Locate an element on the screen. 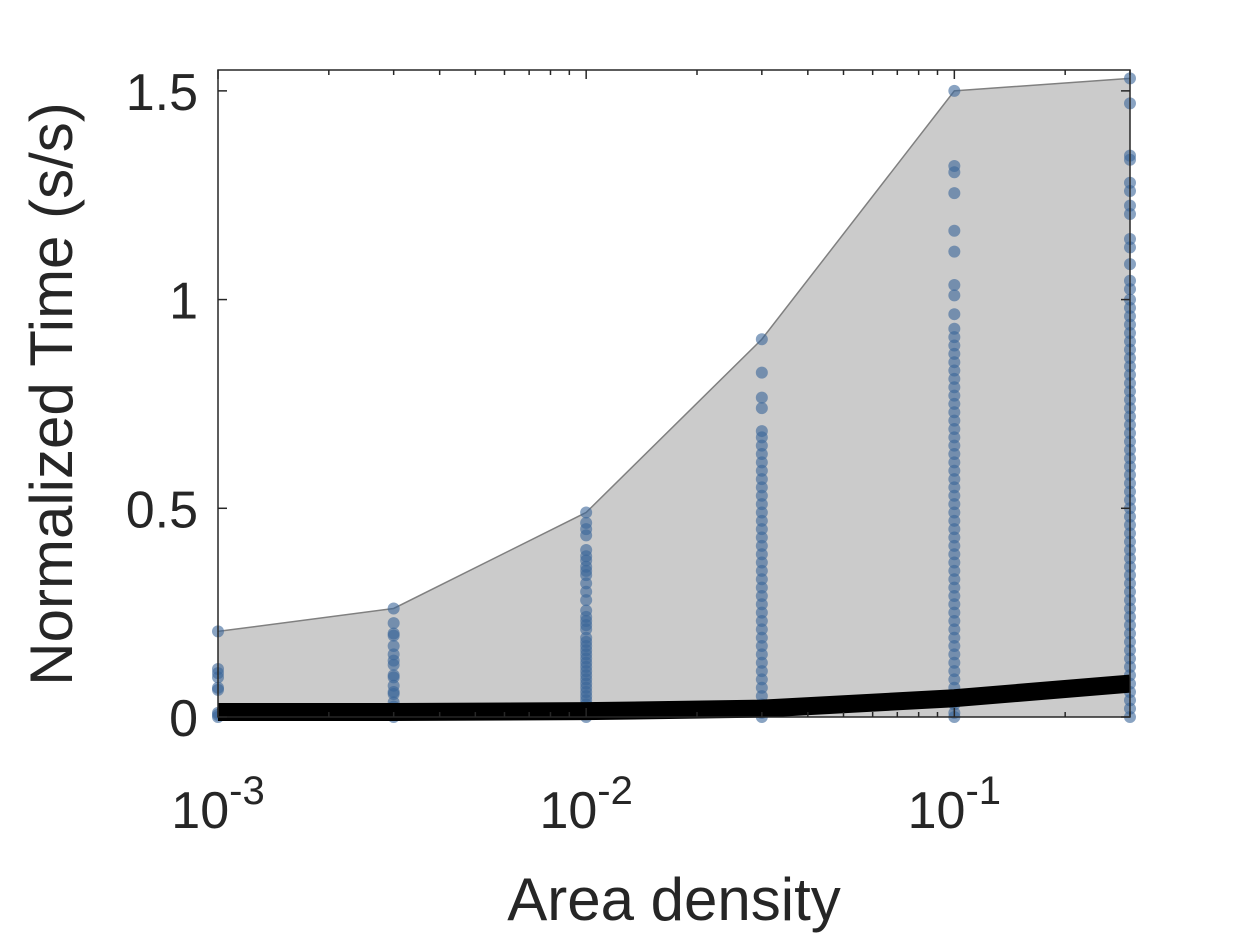 The image size is (1250, 938). x-tick-label-exponent: -2 is located at coordinates (615, 791).